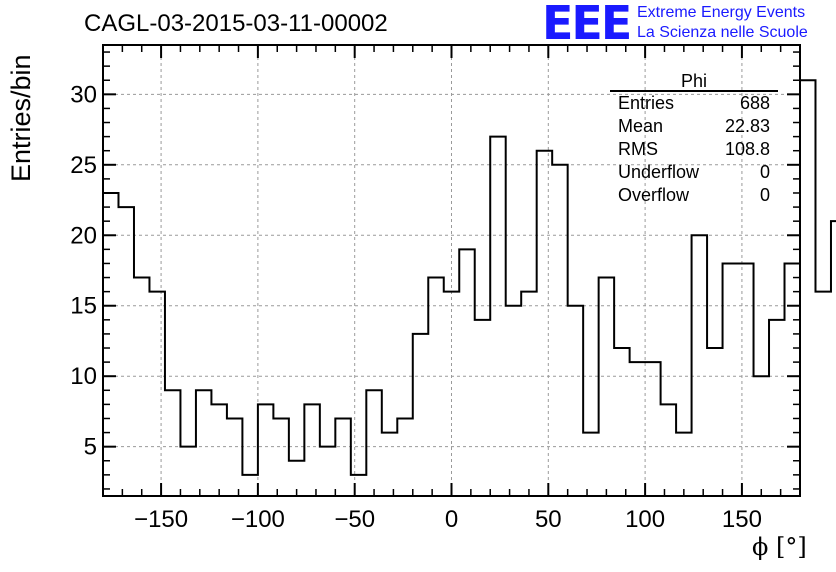 The width and height of the screenshot is (836, 572). Describe the element at coordinates (721, 12) in the screenshot. I see `logo-line-1: Extreme Energy Events` at that location.